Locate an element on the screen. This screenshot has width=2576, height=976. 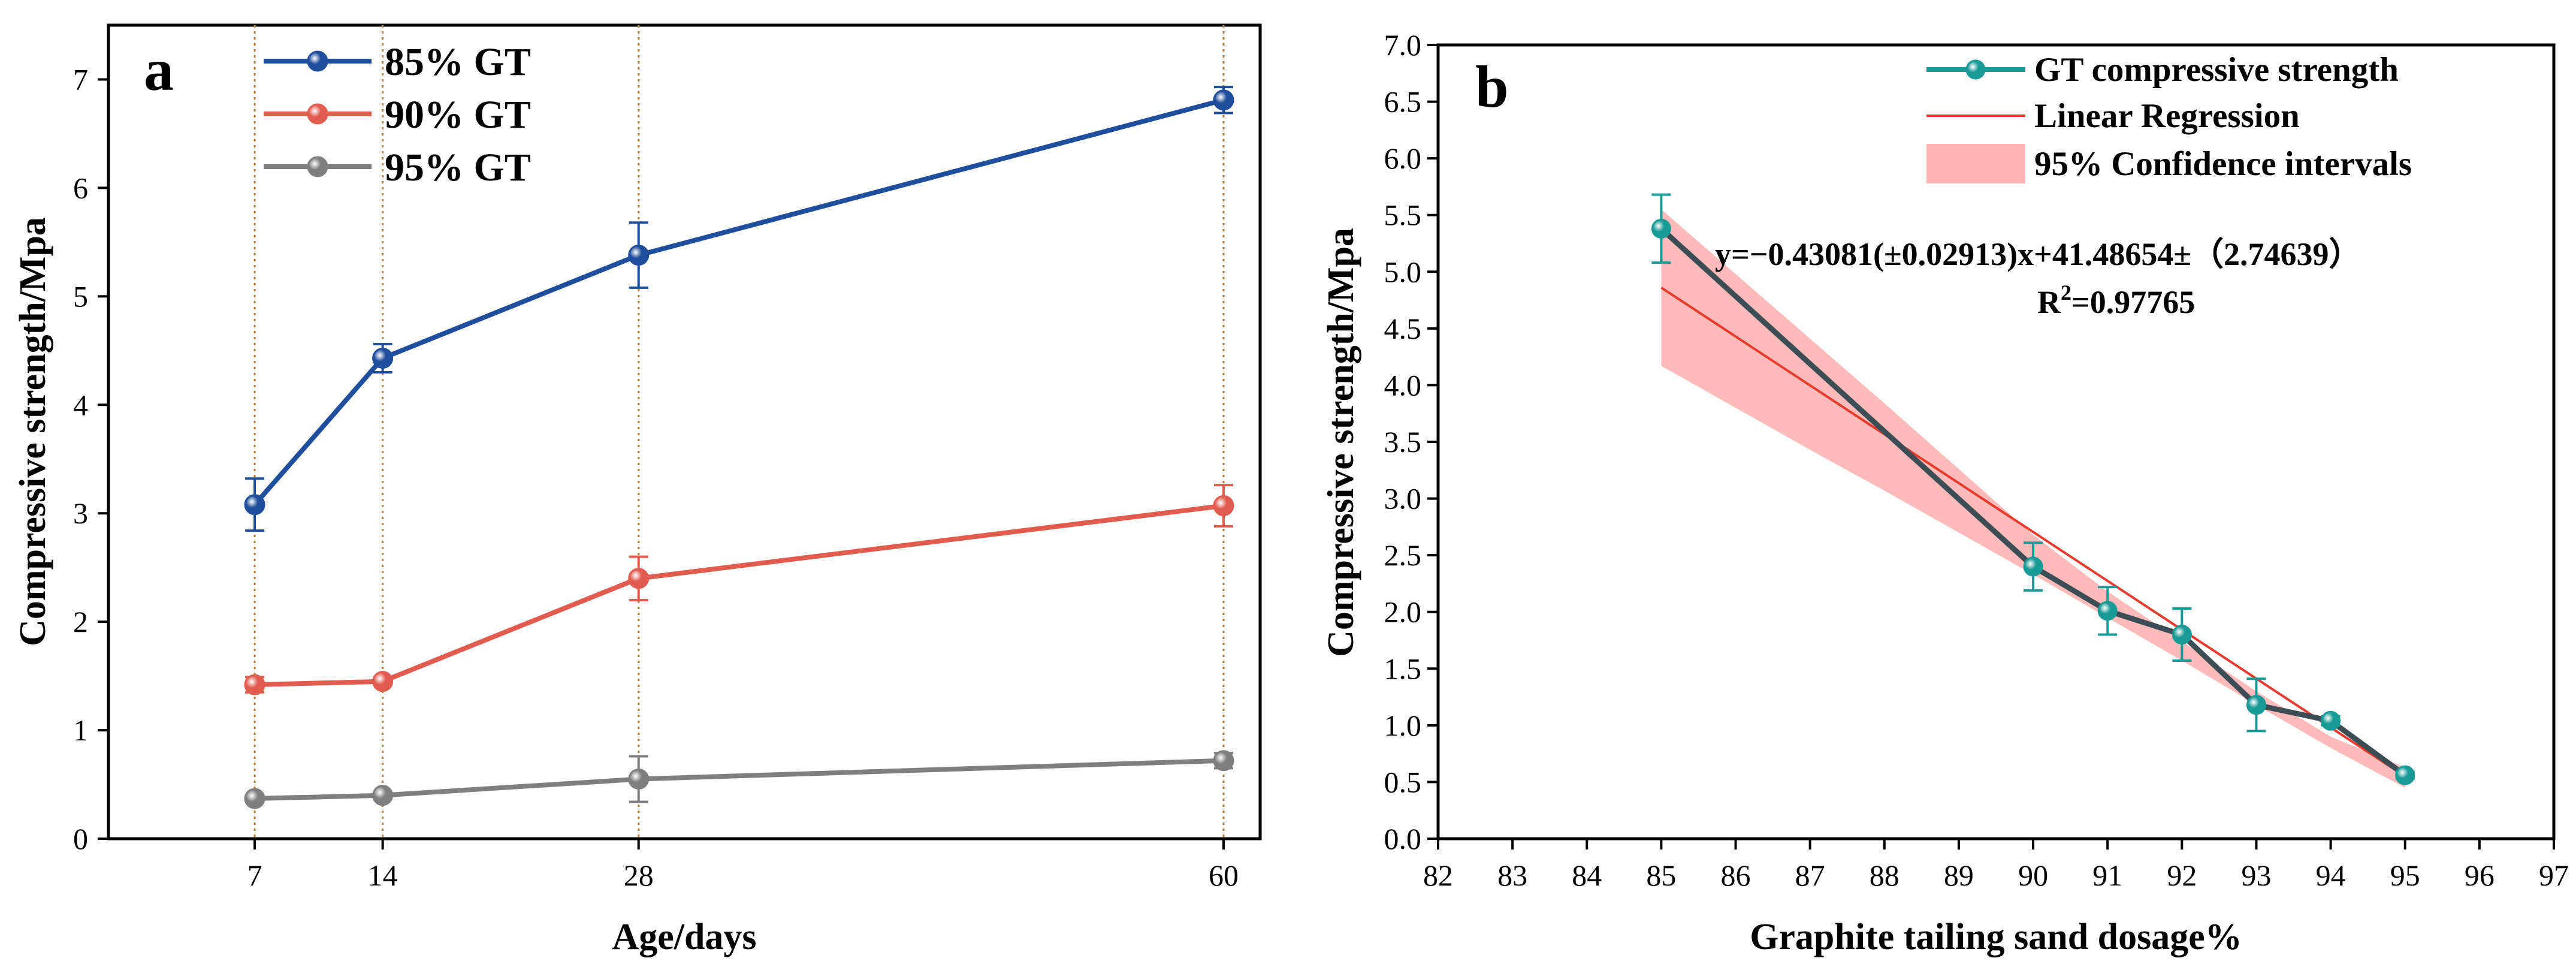
x-tick-label: 28 is located at coordinates (639, 875).